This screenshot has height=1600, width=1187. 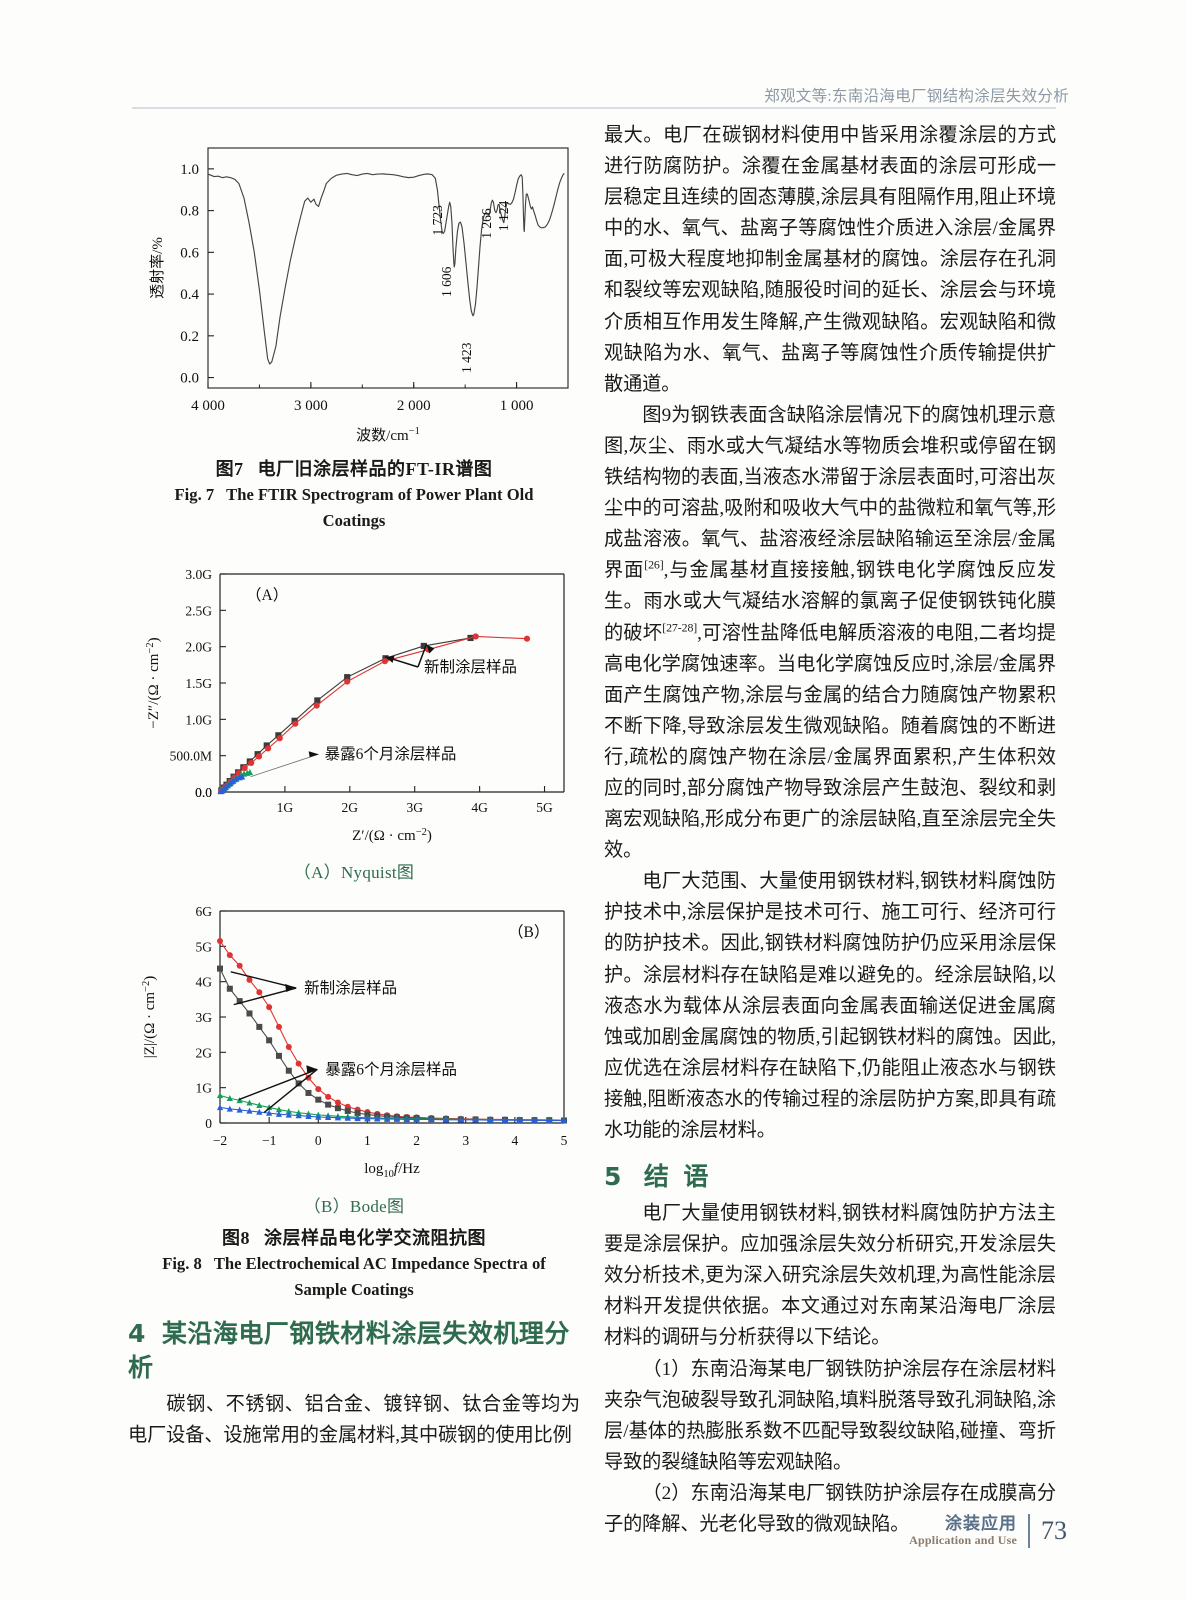 I want to click on header-divider, so click(x=594, y=108).